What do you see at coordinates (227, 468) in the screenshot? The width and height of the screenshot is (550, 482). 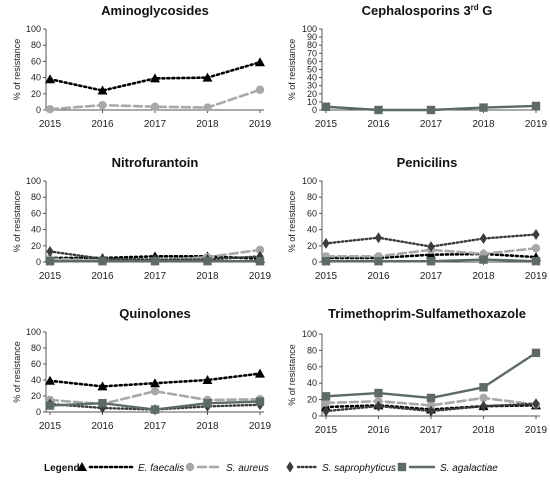 I see `legend-item-s-aureus: S. aureus` at bounding box center [227, 468].